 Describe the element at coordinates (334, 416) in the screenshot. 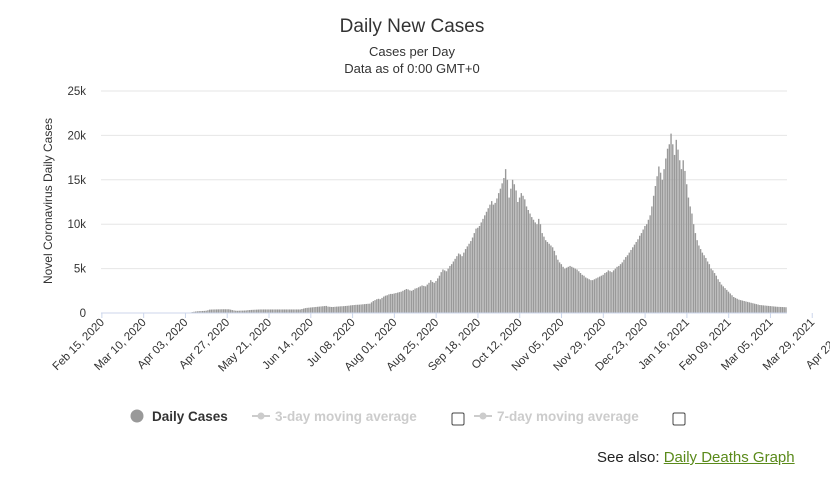

I see `legend-item-2: 3-day moving average` at that location.